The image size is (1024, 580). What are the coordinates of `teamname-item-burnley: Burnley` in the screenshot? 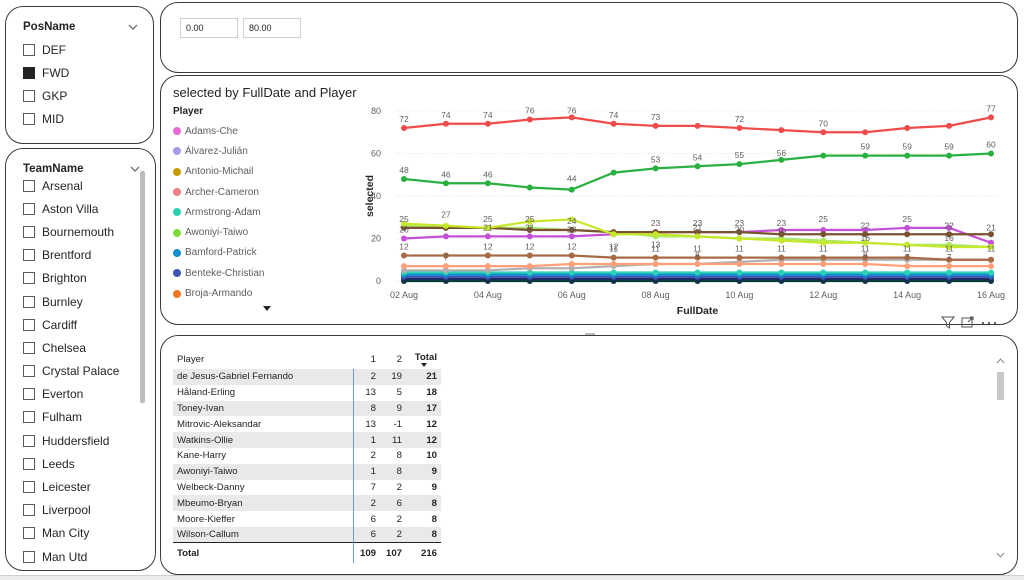 It's located at (82, 301).